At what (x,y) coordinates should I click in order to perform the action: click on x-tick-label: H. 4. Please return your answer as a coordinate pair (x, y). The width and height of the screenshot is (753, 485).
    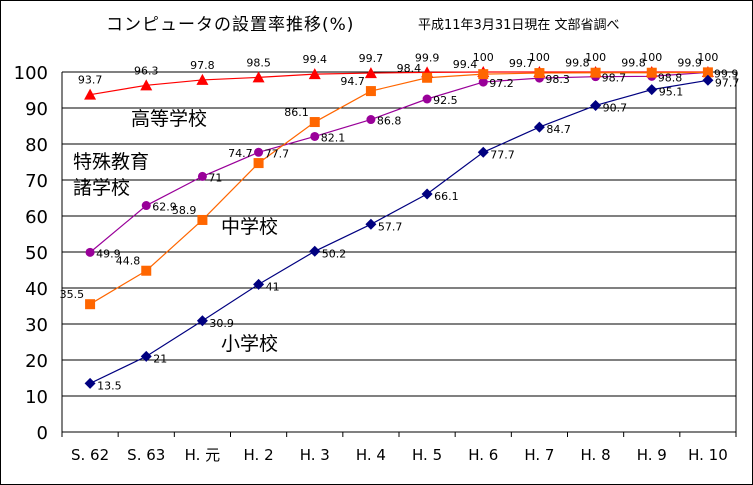
    Looking at the image, I should click on (371, 455).